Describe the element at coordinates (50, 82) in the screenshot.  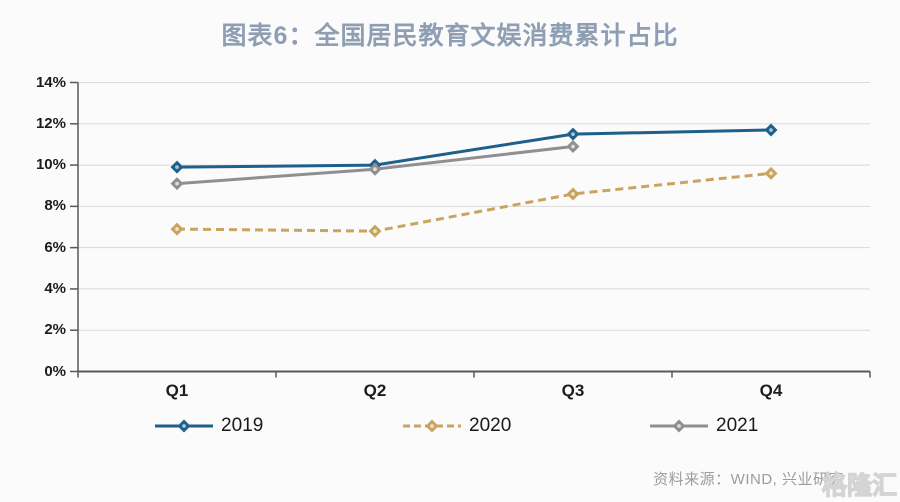
I see `y-tick-label: 14%` at that location.